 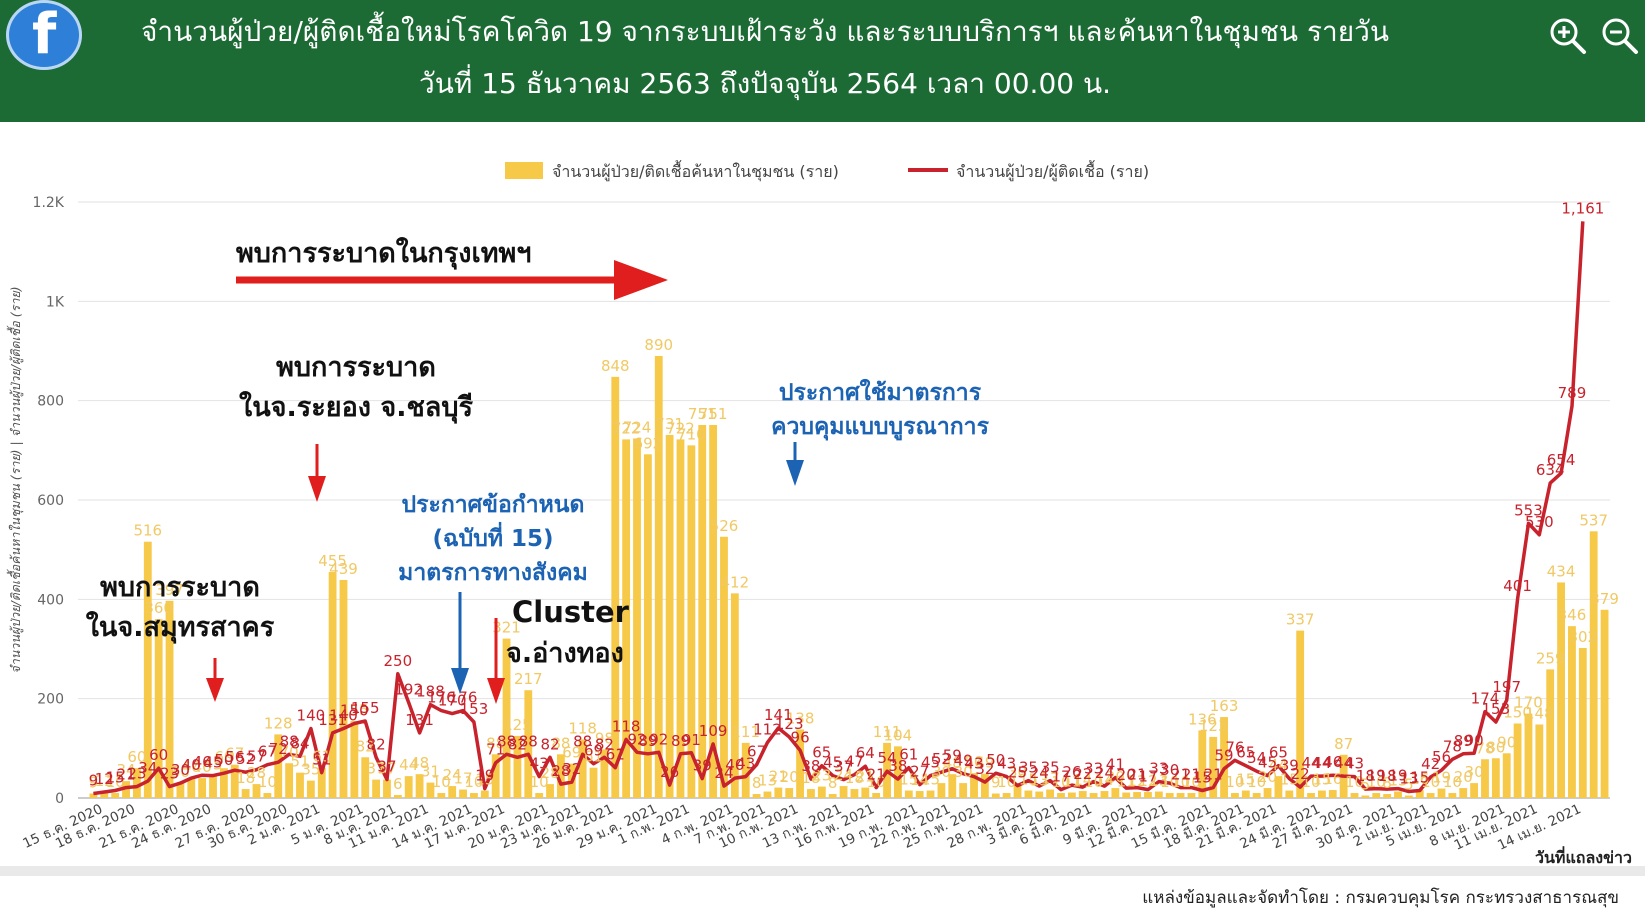 What do you see at coordinates (810, 778) in the screenshot?
I see `bar-data-label: 18` at bounding box center [810, 778].